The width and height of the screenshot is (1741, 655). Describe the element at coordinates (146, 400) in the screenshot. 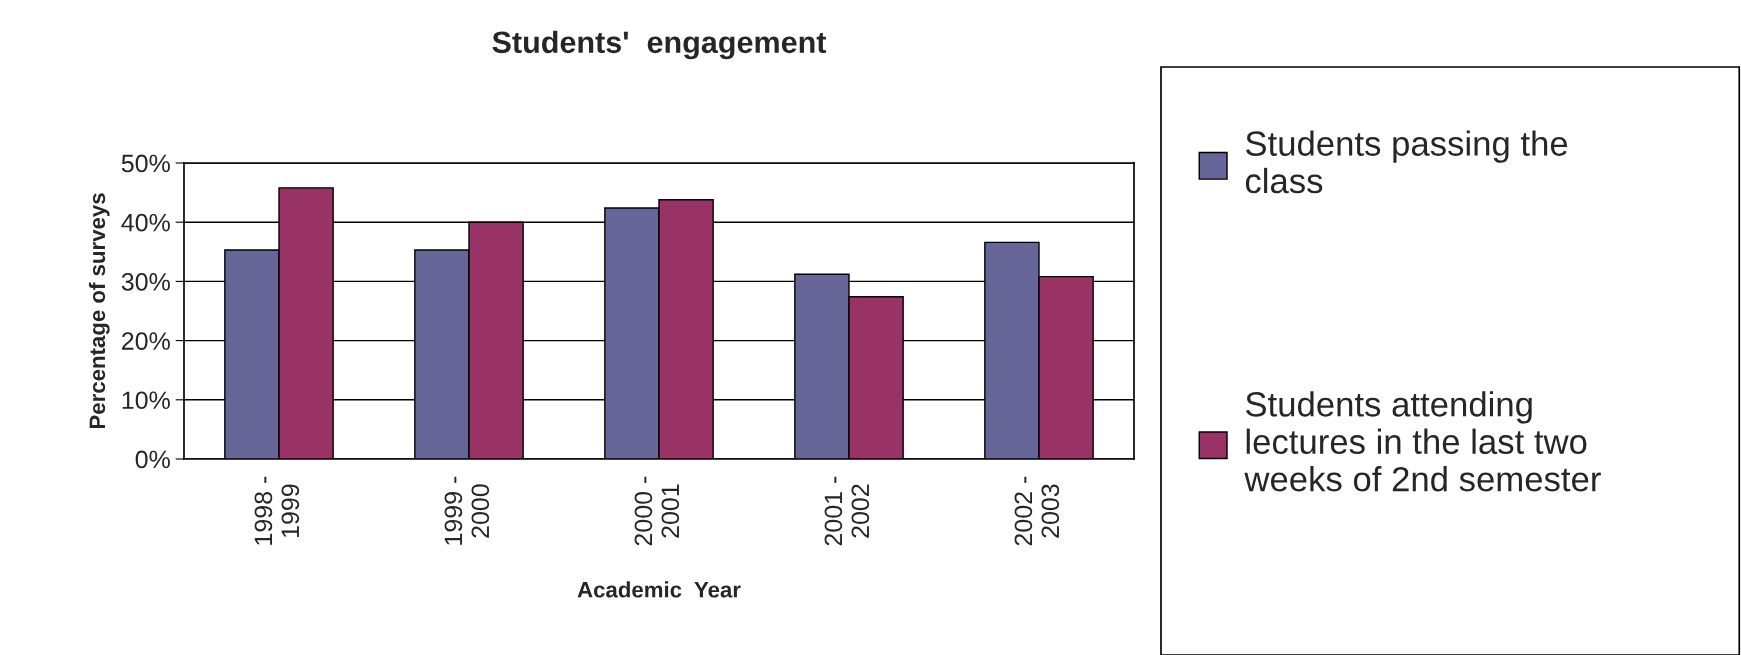

I see `y-tick-label: 10%` at that location.